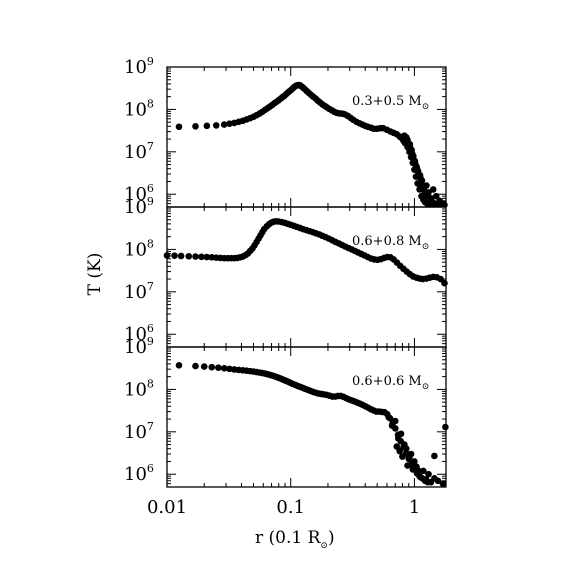  I want to click on x-axis-title-subscript: ⊙, so click(324, 546).